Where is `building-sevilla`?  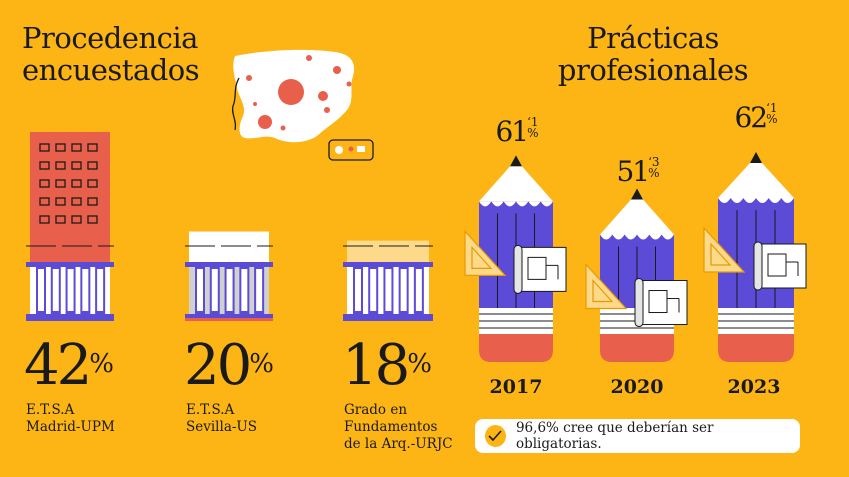 building-sevilla is located at coordinates (229, 276).